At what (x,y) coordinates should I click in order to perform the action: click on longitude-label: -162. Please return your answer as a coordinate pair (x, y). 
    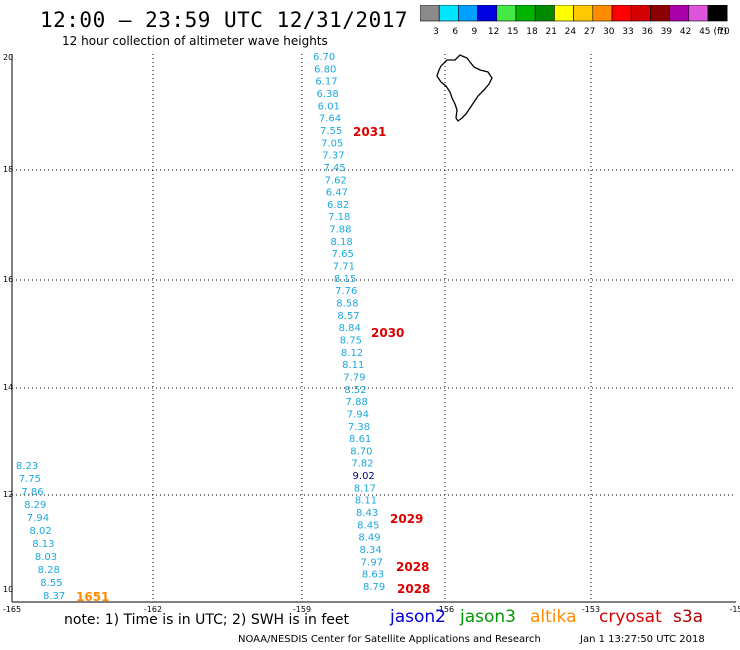
    Looking at the image, I should click on (153, 609).